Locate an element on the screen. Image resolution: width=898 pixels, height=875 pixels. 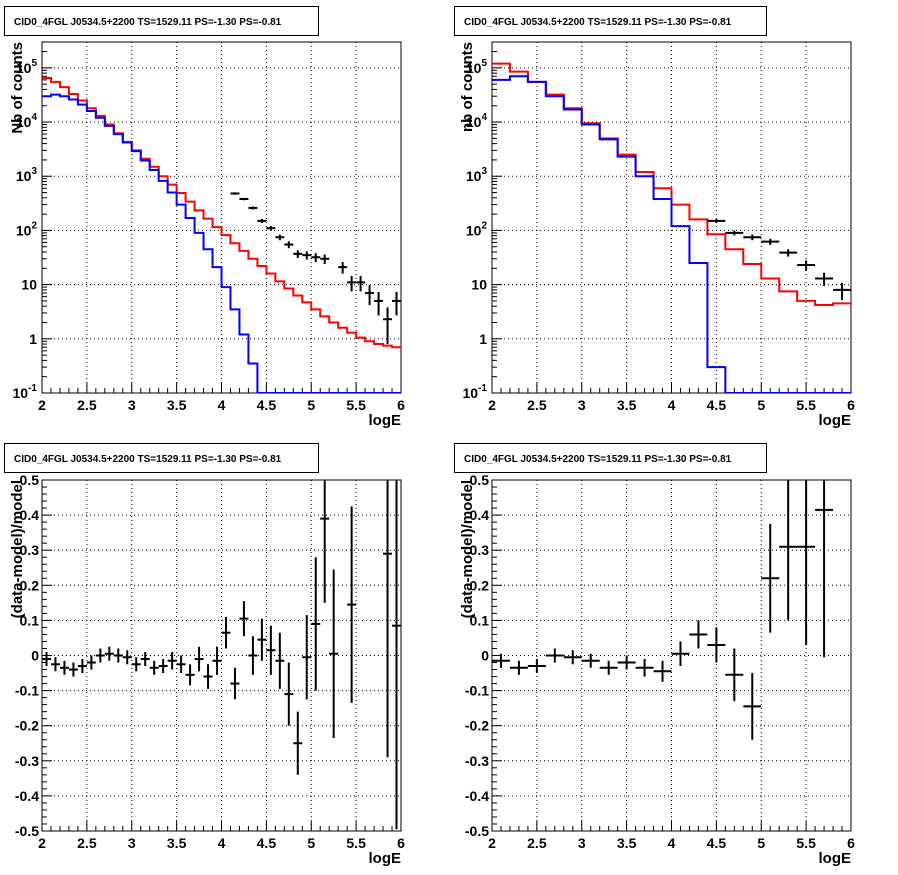
y-tick-label: -0.4 is located at coordinates (477, 796).